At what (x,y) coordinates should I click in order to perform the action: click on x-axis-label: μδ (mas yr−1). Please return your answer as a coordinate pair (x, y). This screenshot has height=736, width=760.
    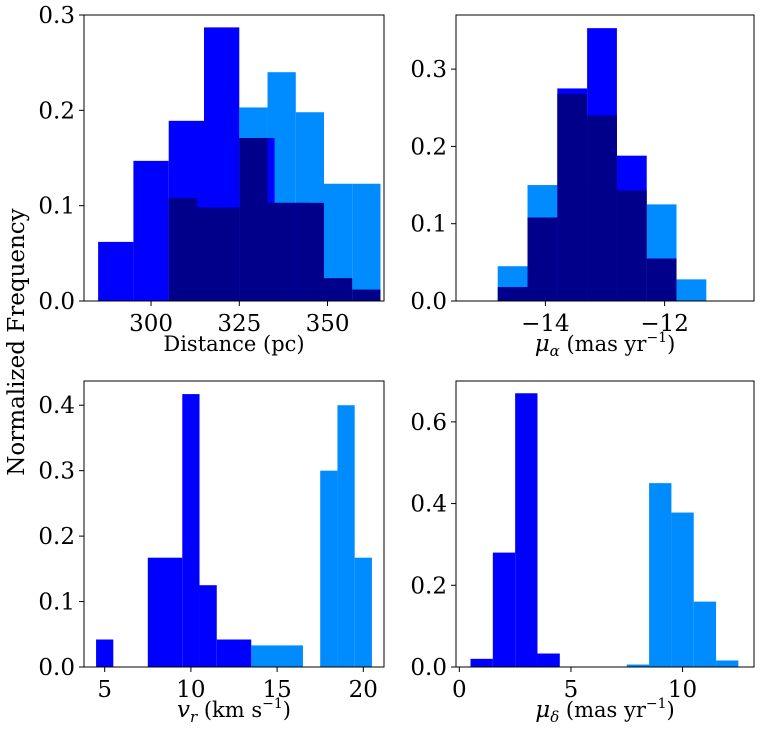
    Looking at the image, I should click on (604, 711).